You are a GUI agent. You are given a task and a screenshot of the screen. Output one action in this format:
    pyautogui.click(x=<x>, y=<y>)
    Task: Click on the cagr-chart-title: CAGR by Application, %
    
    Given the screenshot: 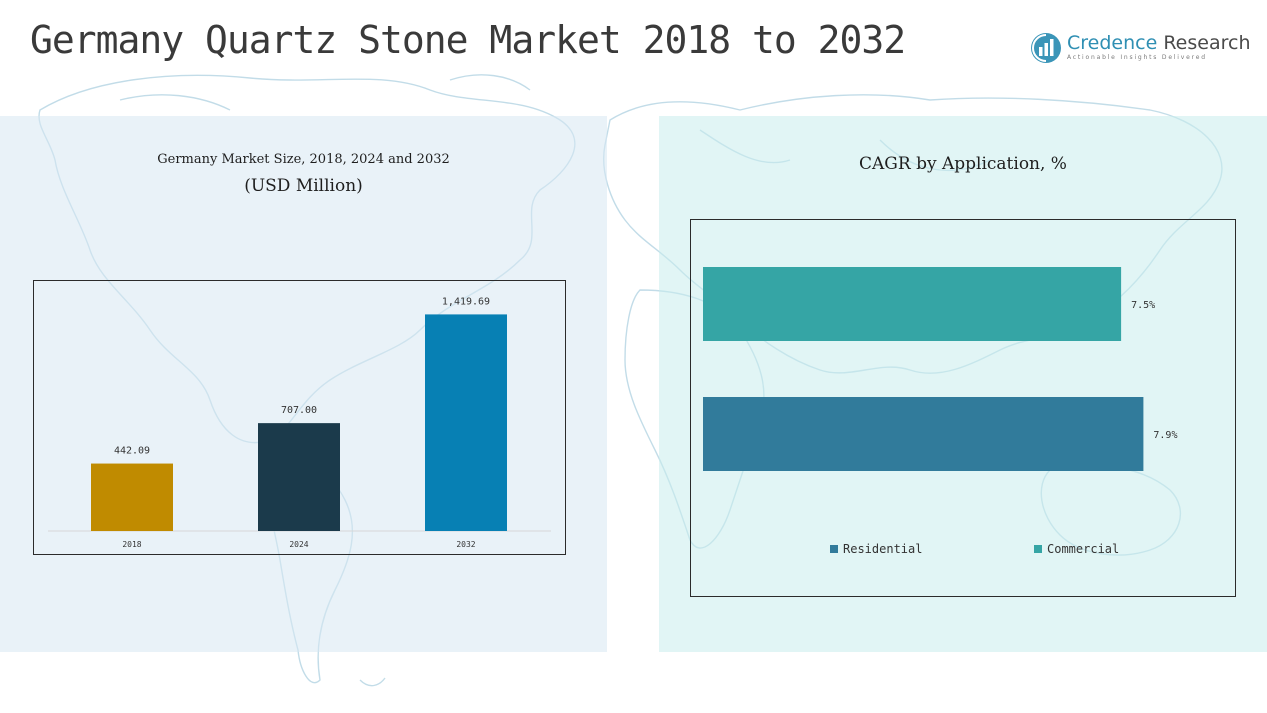 What is the action you would take?
    pyautogui.click(x=963, y=164)
    